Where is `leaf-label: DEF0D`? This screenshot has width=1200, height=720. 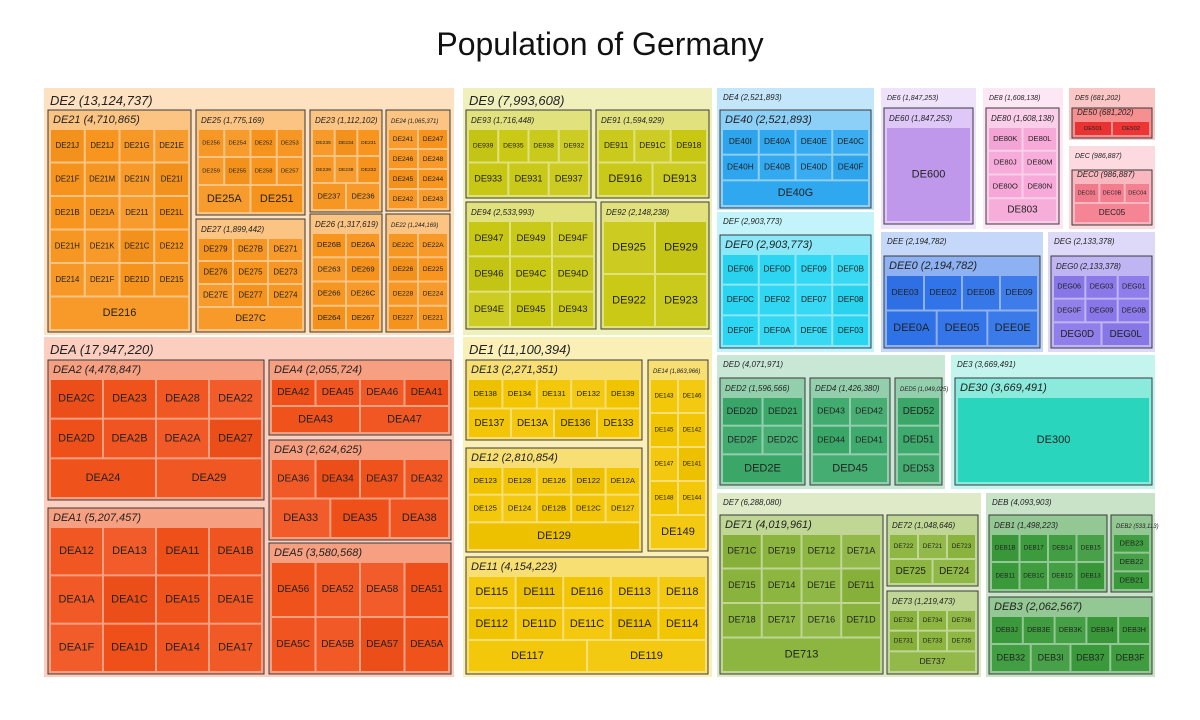 leaf-label: DEF0D is located at coordinates (777, 269).